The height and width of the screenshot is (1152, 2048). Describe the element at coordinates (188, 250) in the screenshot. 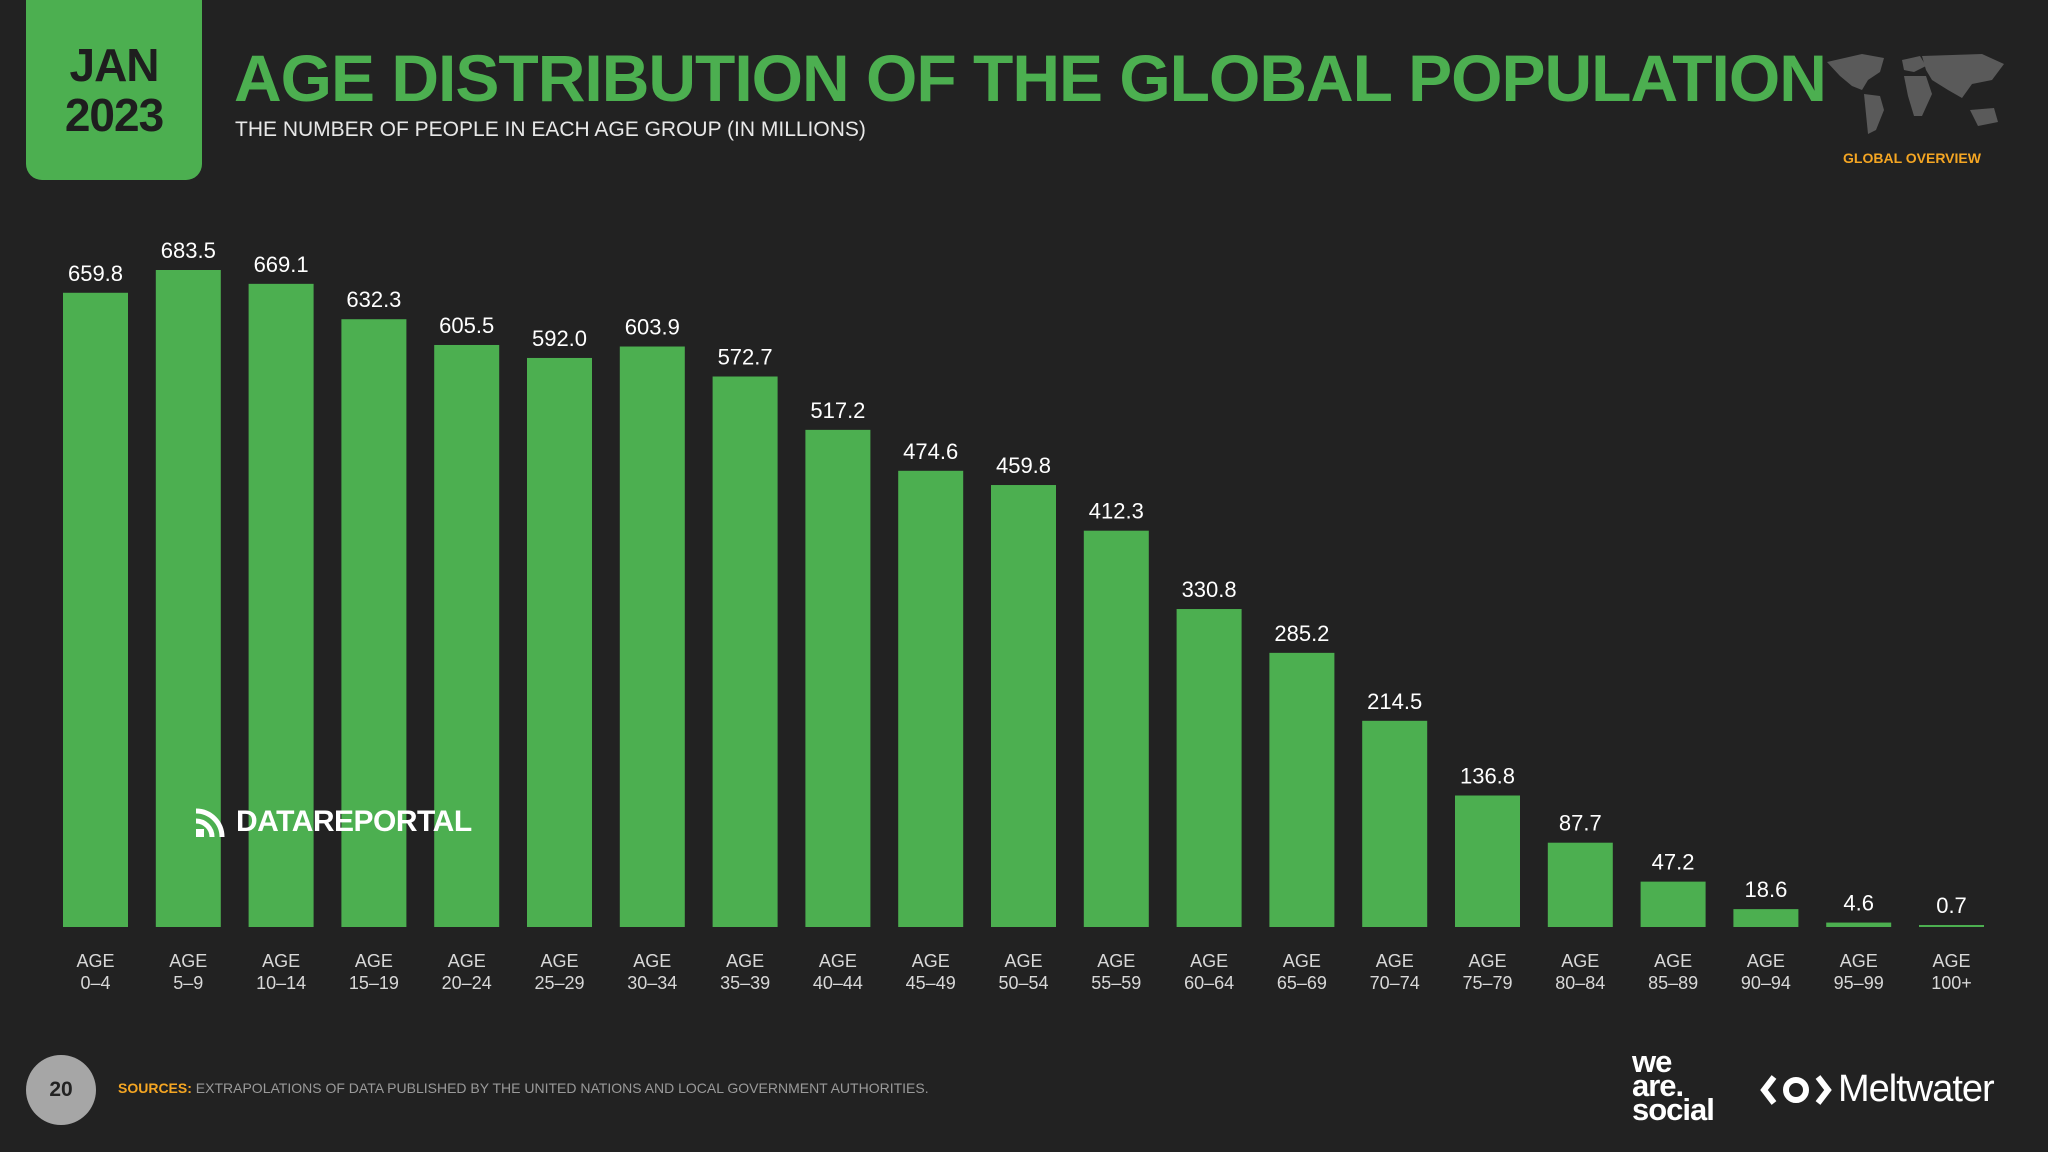

I see `data-label: 683.5` at that location.